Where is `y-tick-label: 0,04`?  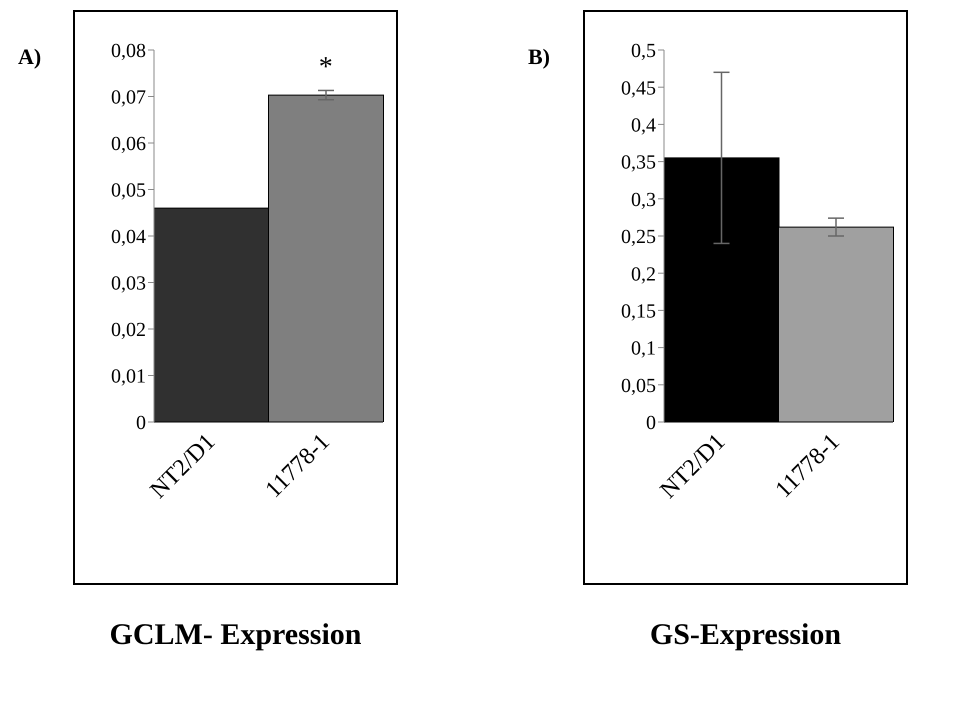 y-tick-label: 0,04 is located at coordinates (128, 237).